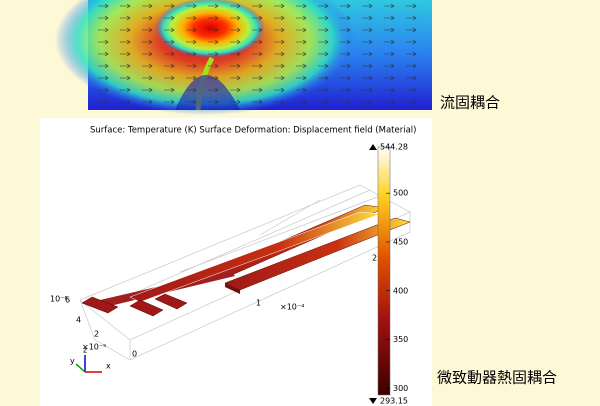  What do you see at coordinates (67, 300) in the screenshot?
I see `axis-tick-label: 6` at bounding box center [67, 300].